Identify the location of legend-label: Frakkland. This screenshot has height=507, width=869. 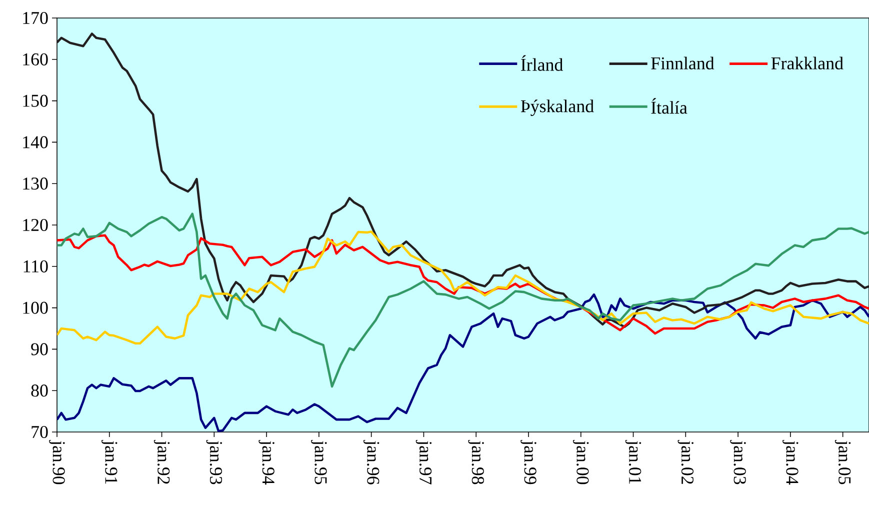
(807, 63).